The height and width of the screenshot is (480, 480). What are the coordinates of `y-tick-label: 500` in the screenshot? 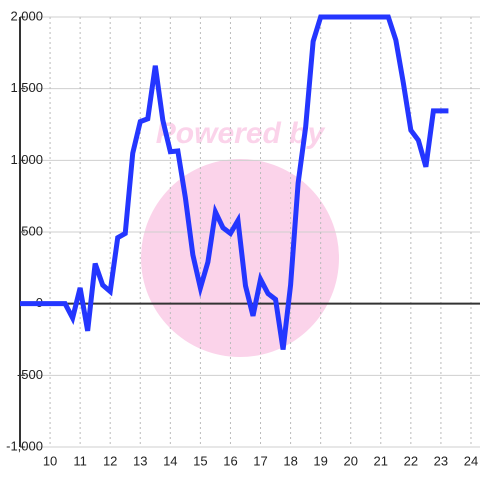 It's located at (32, 230).